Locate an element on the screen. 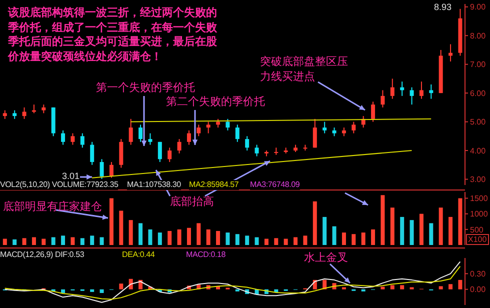  annotation: MA1:107538.30 is located at coordinates (154, 185).